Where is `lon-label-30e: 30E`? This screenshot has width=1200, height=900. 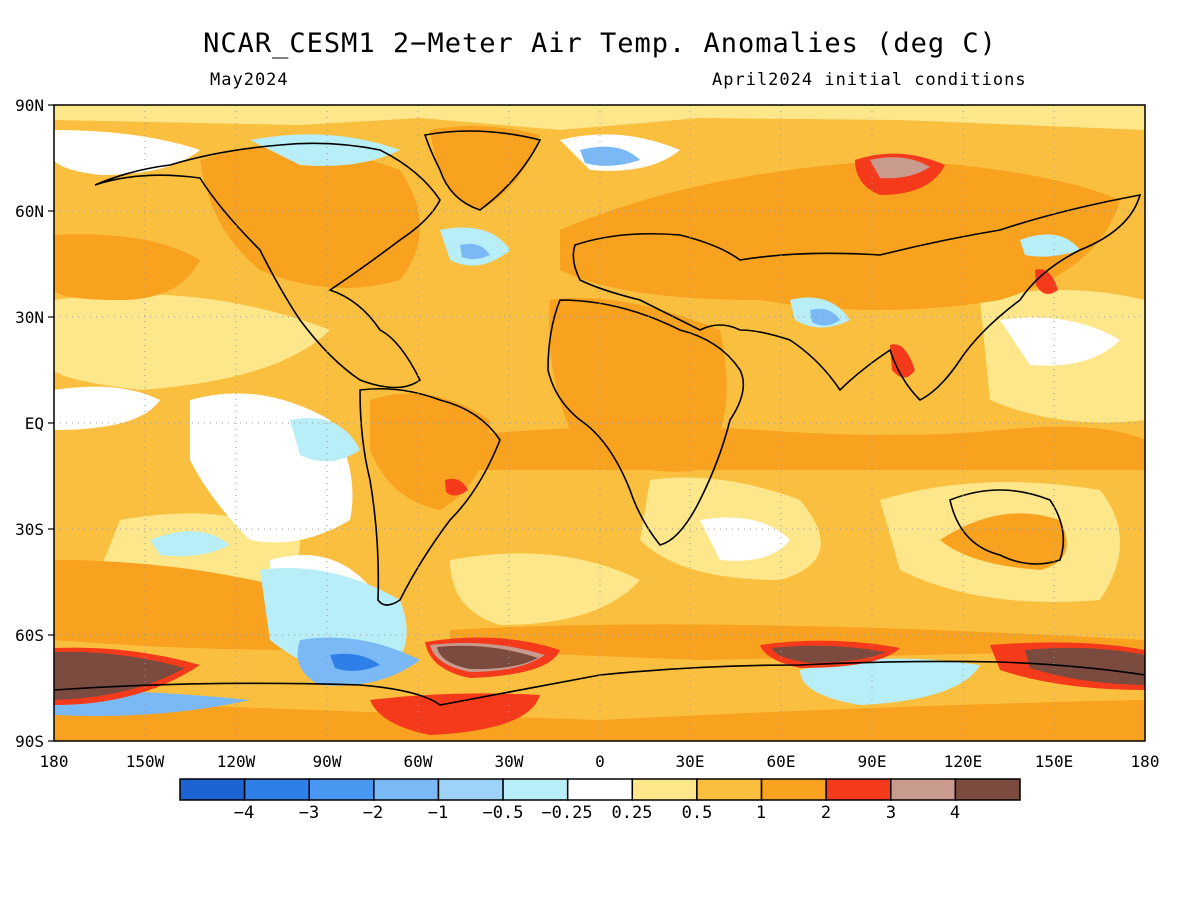
lon-label-30e: 30E is located at coordinates (690, 761).